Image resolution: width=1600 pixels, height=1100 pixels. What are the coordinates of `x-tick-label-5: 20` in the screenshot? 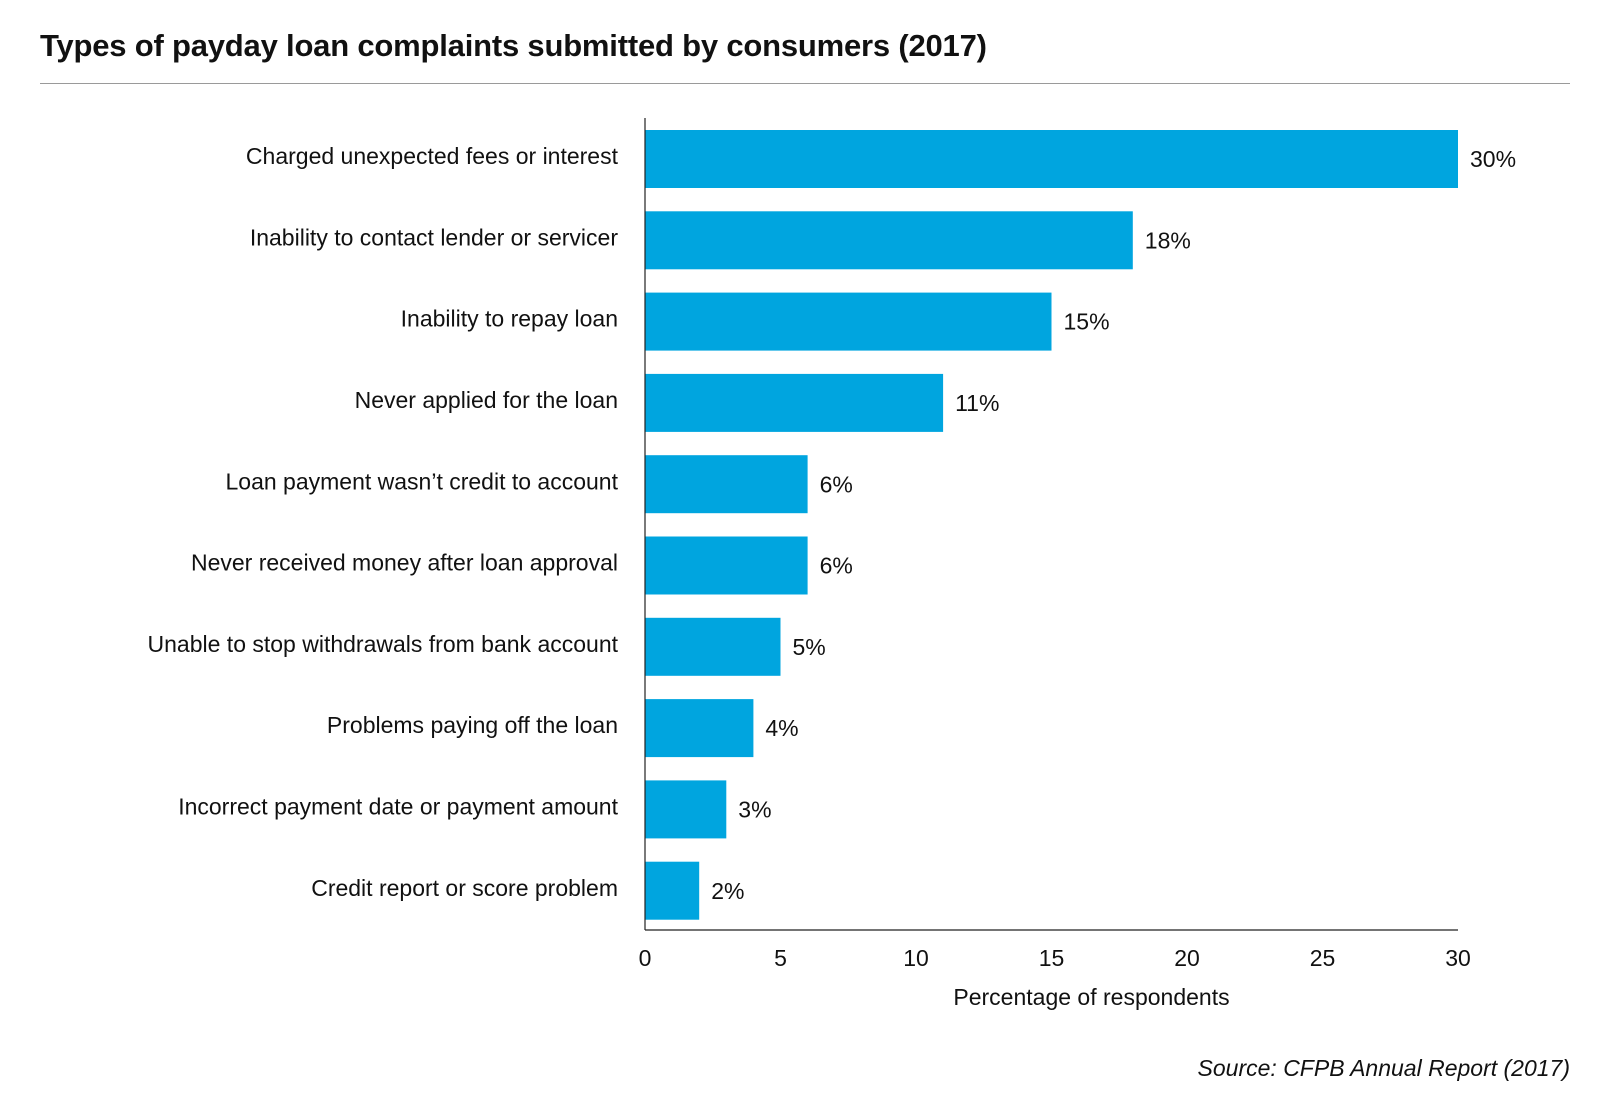 It's located at (1187, 958).